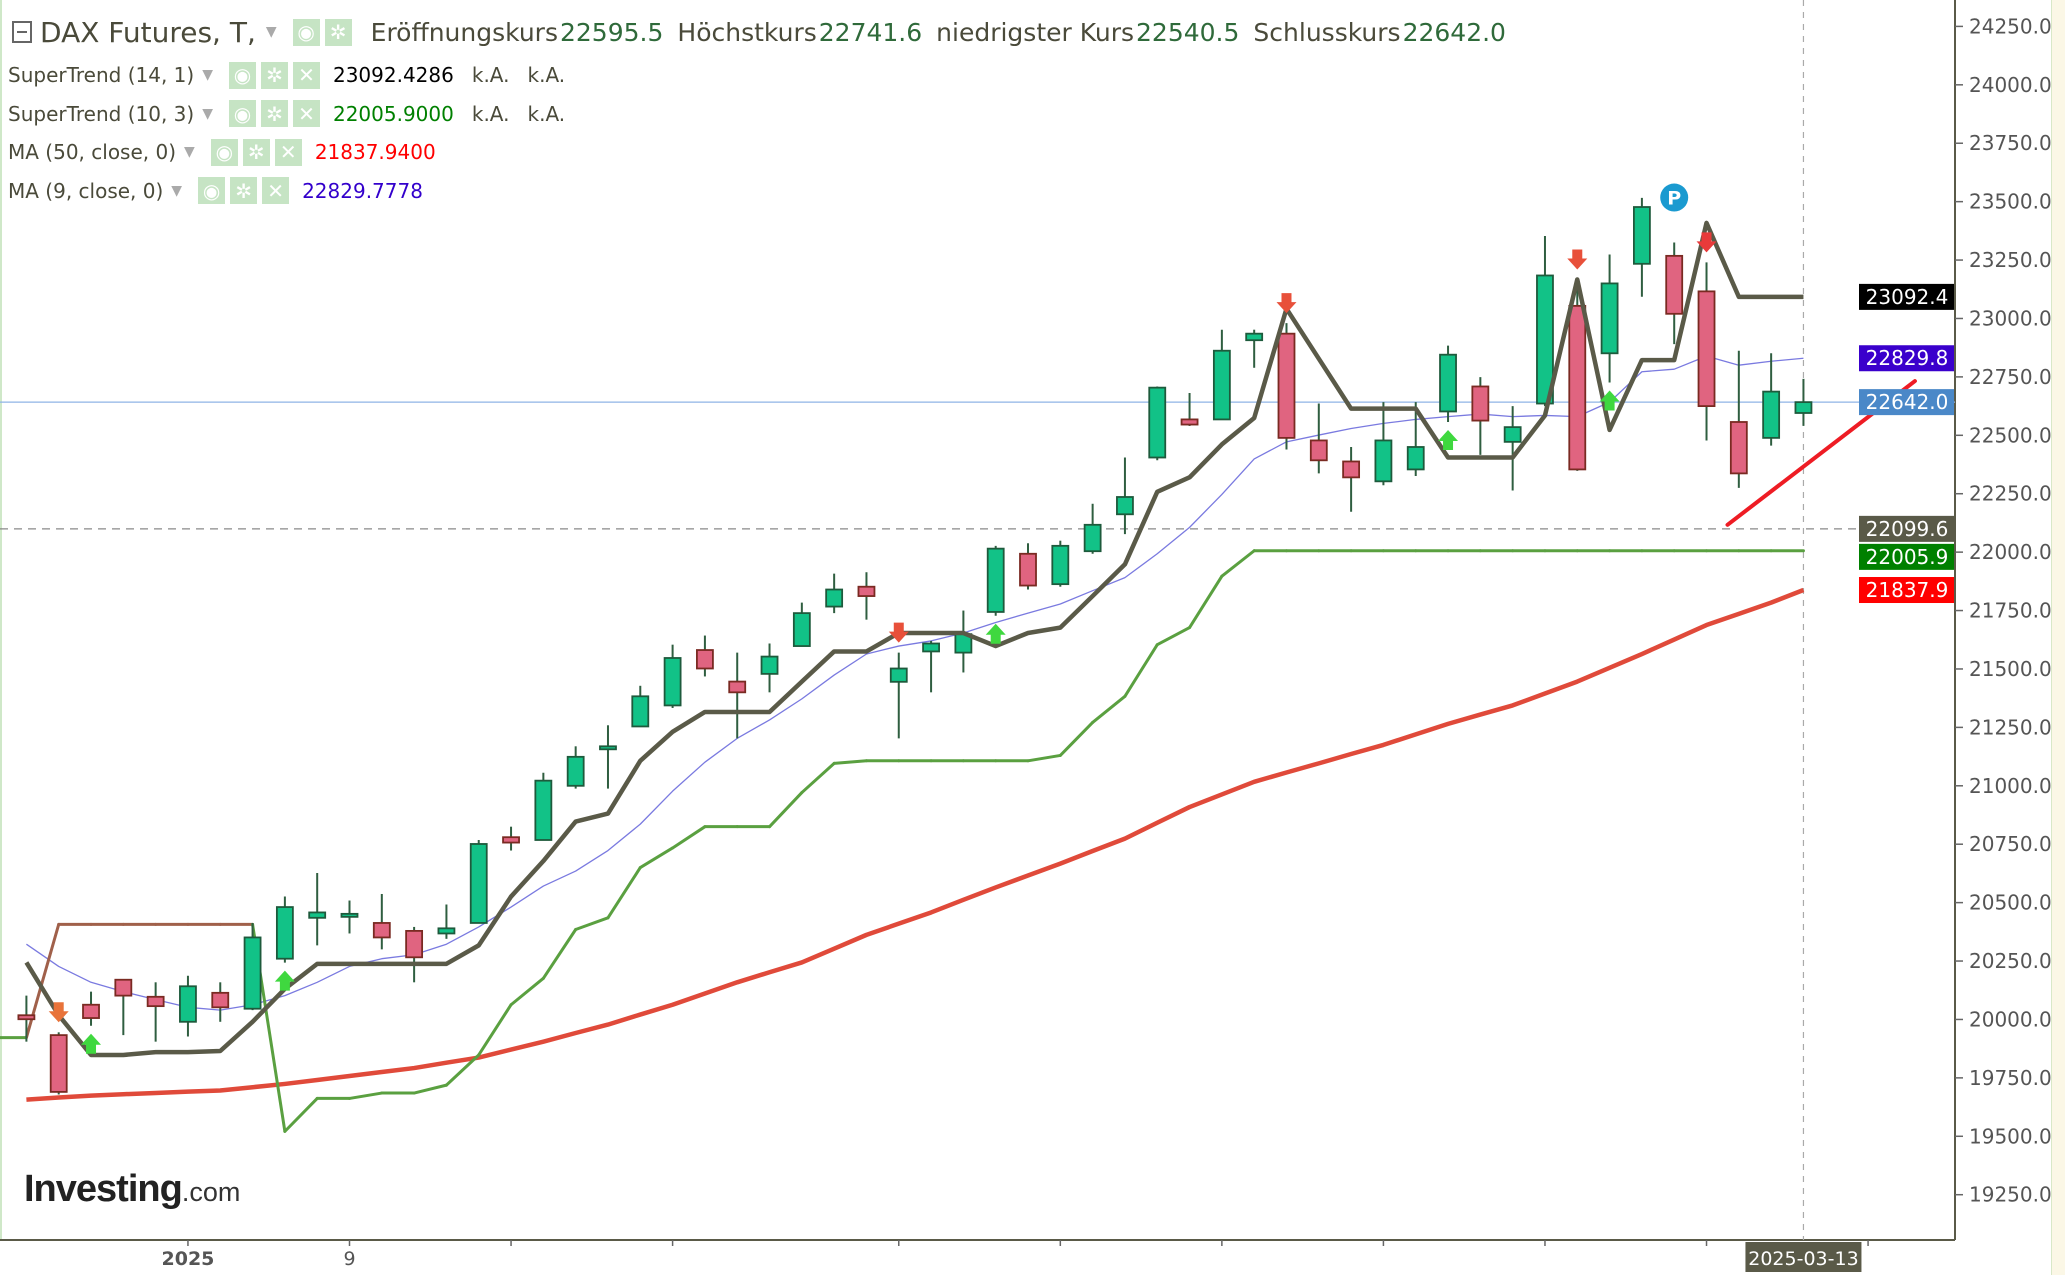 This screenshot has width=2065, height=1275. Describe the element at coordinates (22, 32) in the screenshot. I see `collapse-icon` at that location.